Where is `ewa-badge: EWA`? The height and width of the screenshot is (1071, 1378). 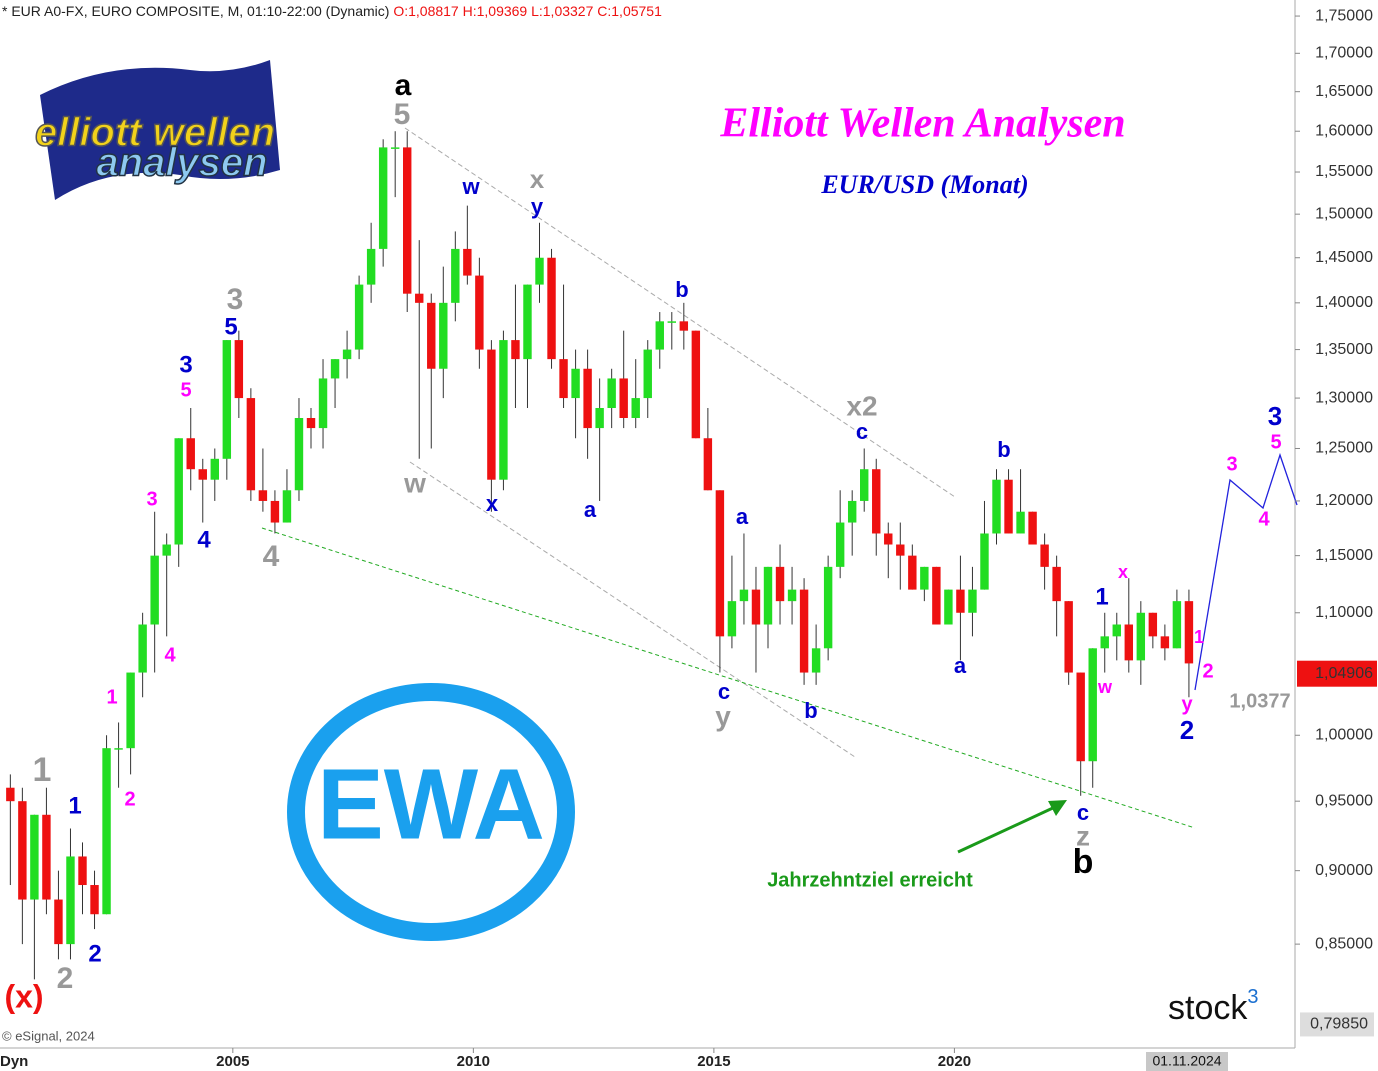
ewa-badge: EWA is located at coordinates (431, 812).